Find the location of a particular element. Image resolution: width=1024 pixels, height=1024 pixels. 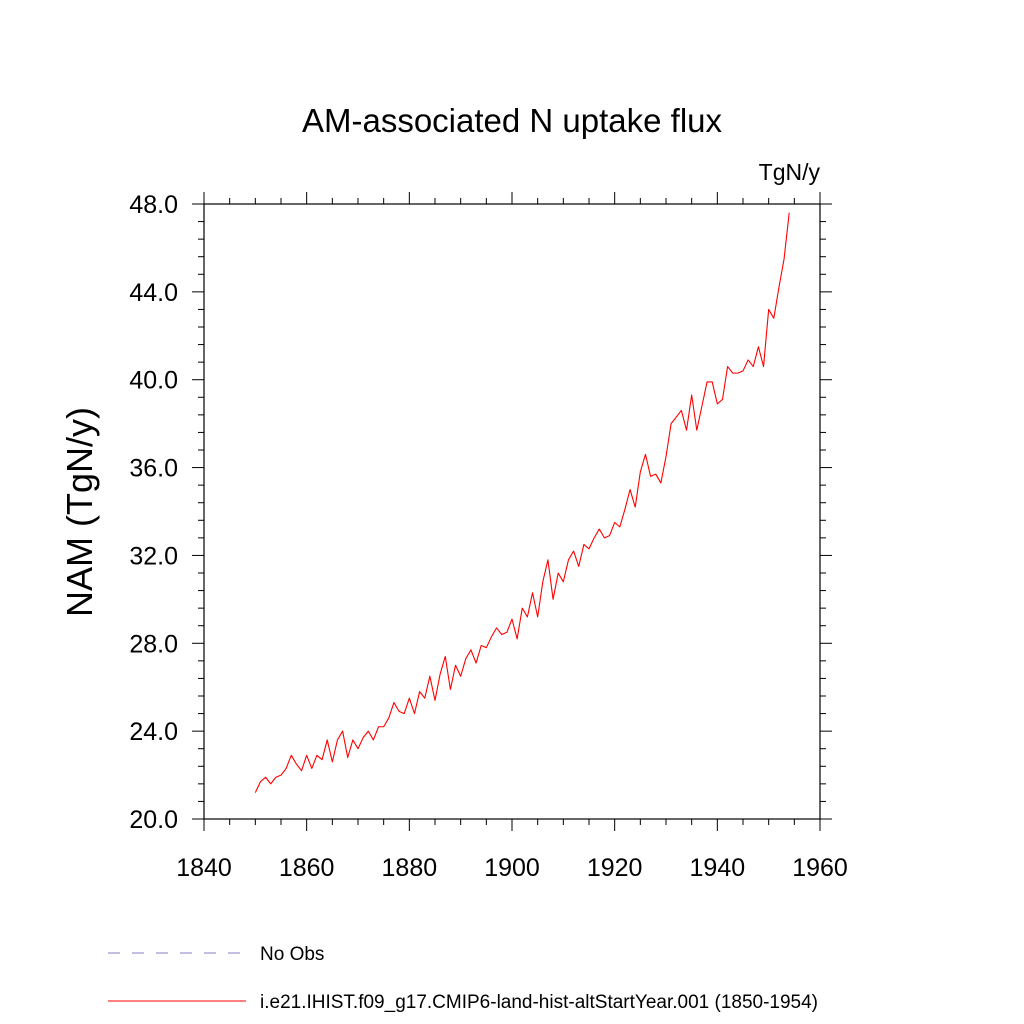

y-tick-label: 32.0 is located at coordinates (153, 556).